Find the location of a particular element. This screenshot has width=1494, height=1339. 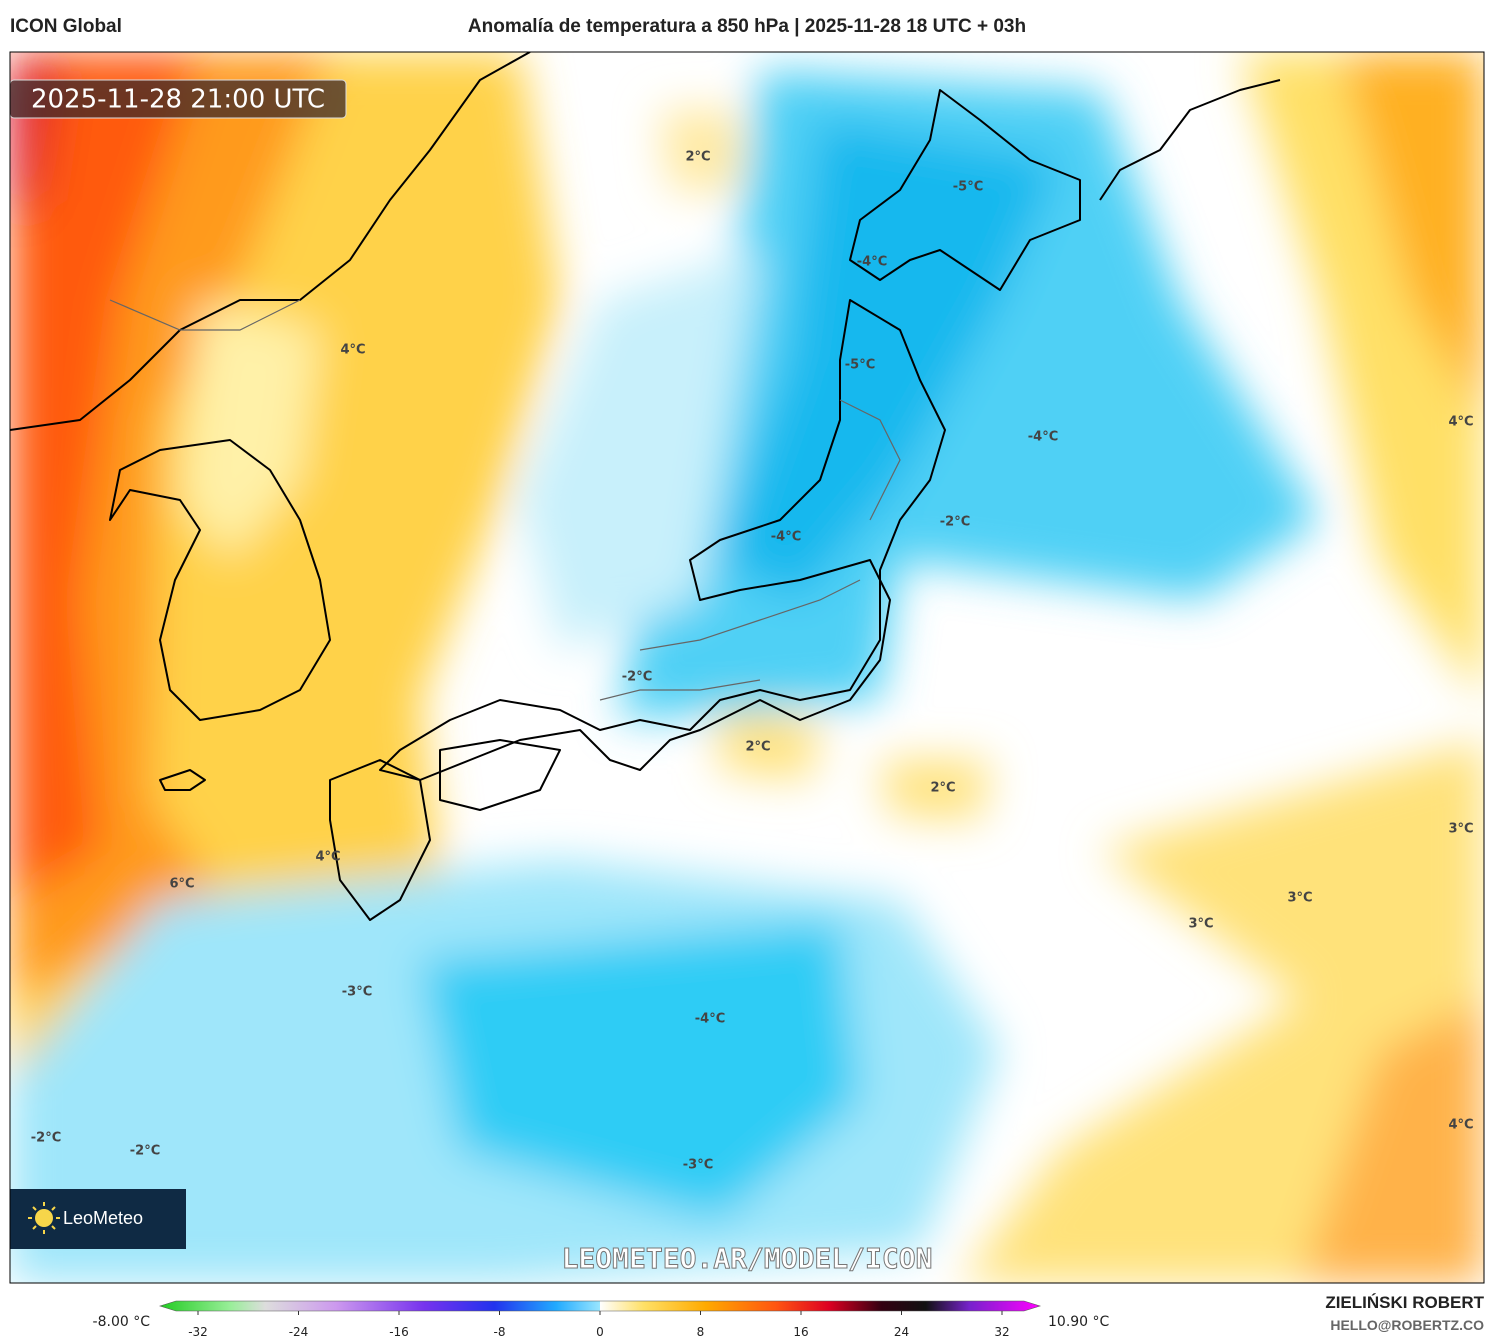

colorbar-tick-label: 8 is located at coordinates (701, 1332).